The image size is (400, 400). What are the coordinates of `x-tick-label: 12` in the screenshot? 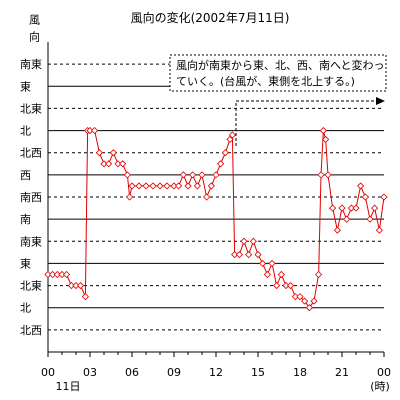 It's located at (216, 372).